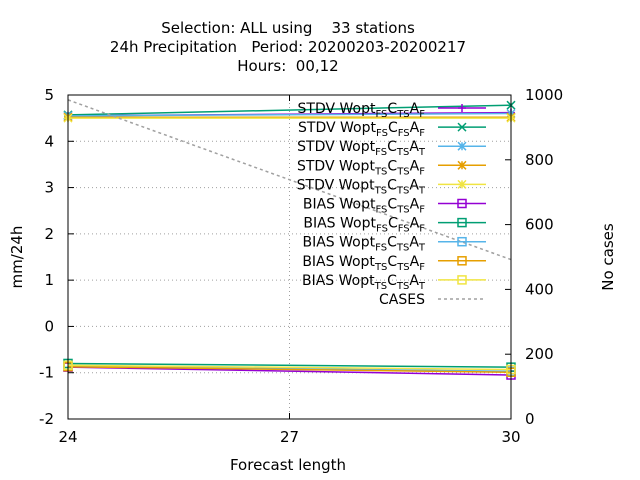  Describe the element at coordinates (289, 437) in the screenshot. I see `x-tick-label: 27` at that location.